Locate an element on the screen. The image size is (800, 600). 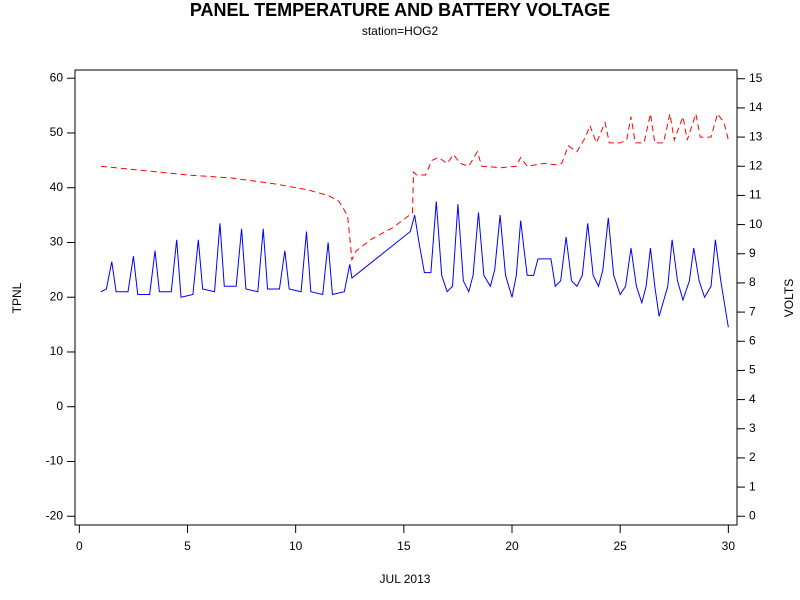
y2-tick-label: 13 is located at coordinates (756, 136).